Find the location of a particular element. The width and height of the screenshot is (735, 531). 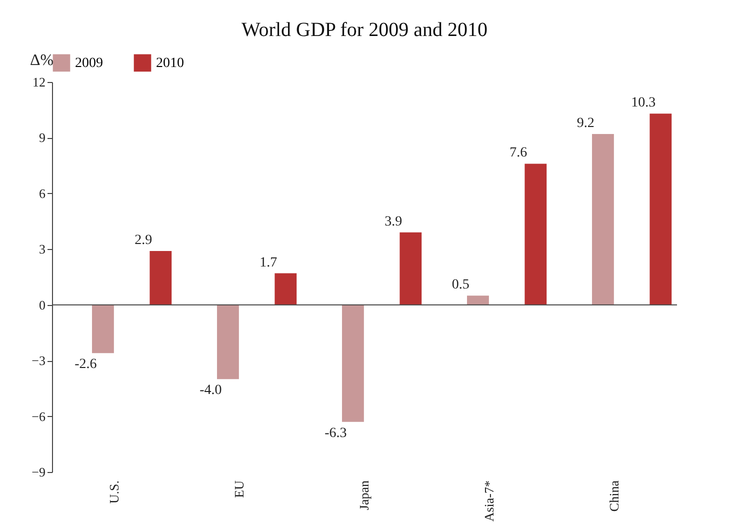

data-label: 10.3 is located at coordinates (643, 103).